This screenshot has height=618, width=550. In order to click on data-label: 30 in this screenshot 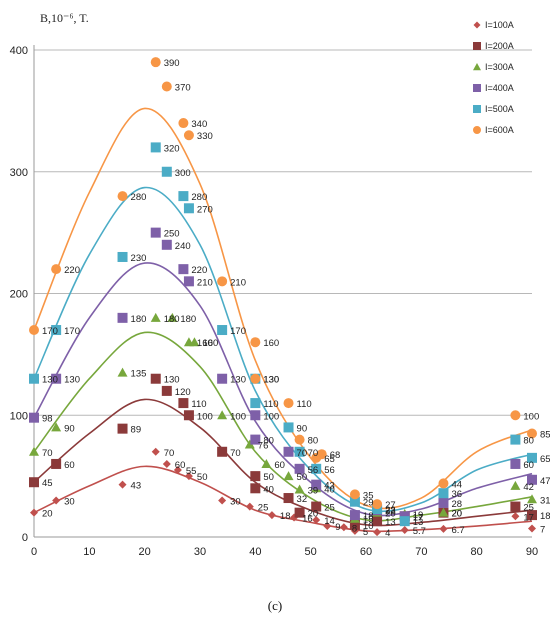, I will do `click(235, 501)`.